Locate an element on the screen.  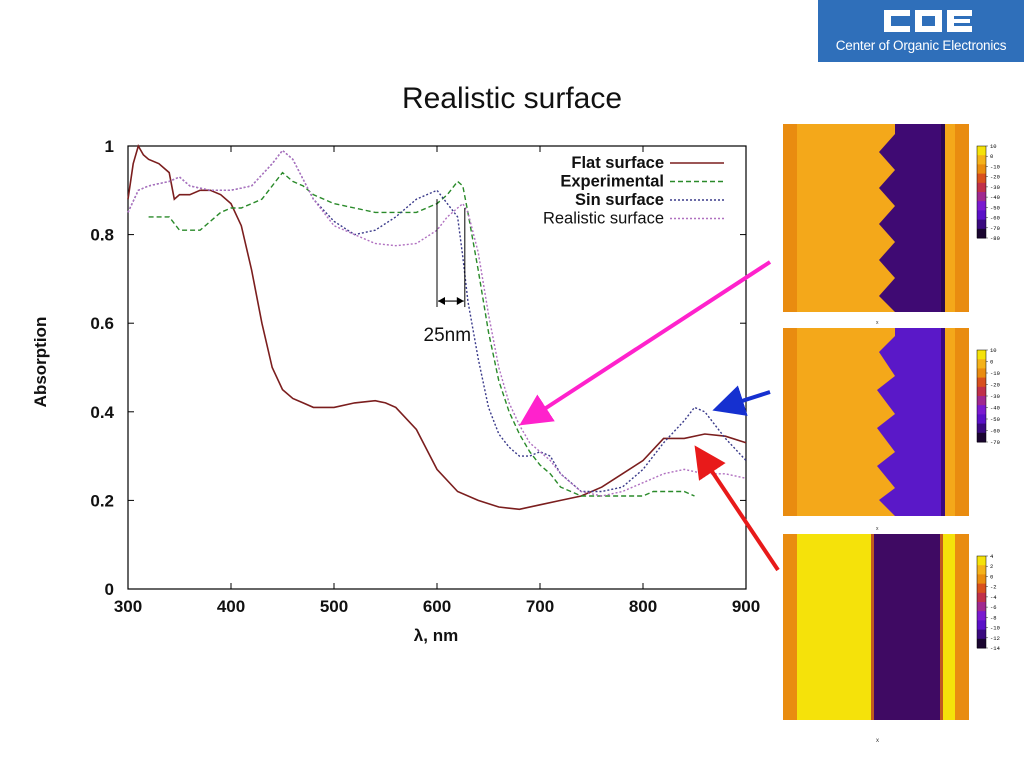
y-tick-label: 1 is located at coordinates (109, 146).